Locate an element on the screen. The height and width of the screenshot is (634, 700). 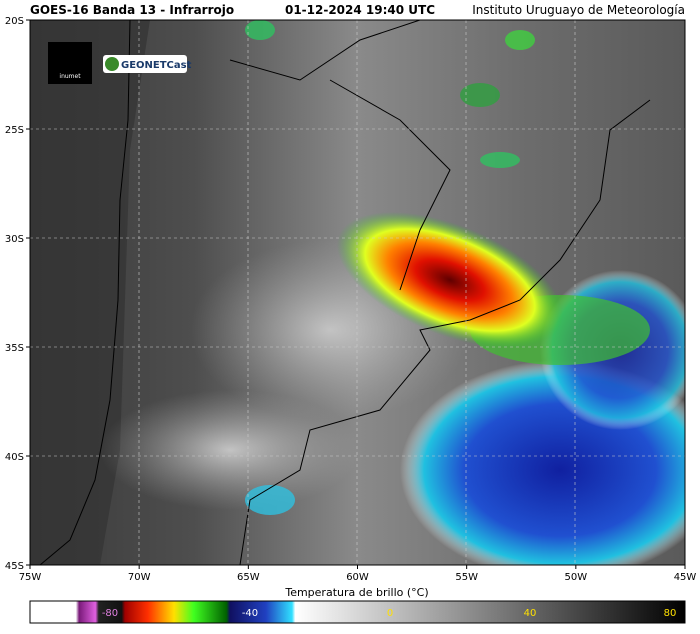
colorbar-tick-label: 80 is located at coordinates (670, 613).